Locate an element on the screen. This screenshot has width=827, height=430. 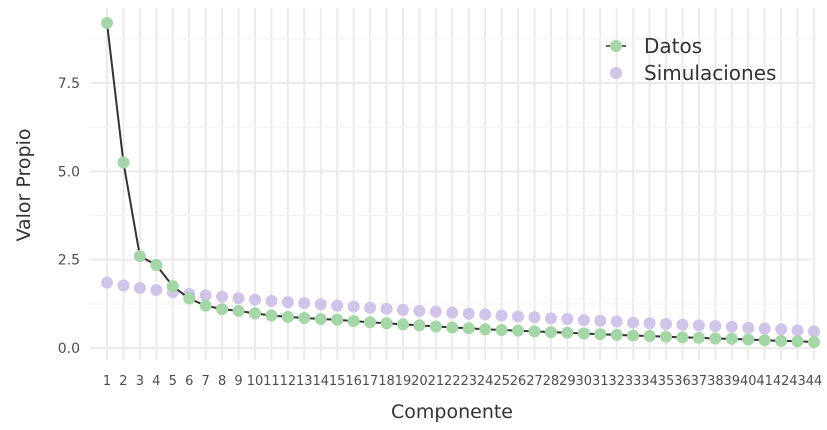
x-tick-label: 6 is located at coordinates (189, 381).